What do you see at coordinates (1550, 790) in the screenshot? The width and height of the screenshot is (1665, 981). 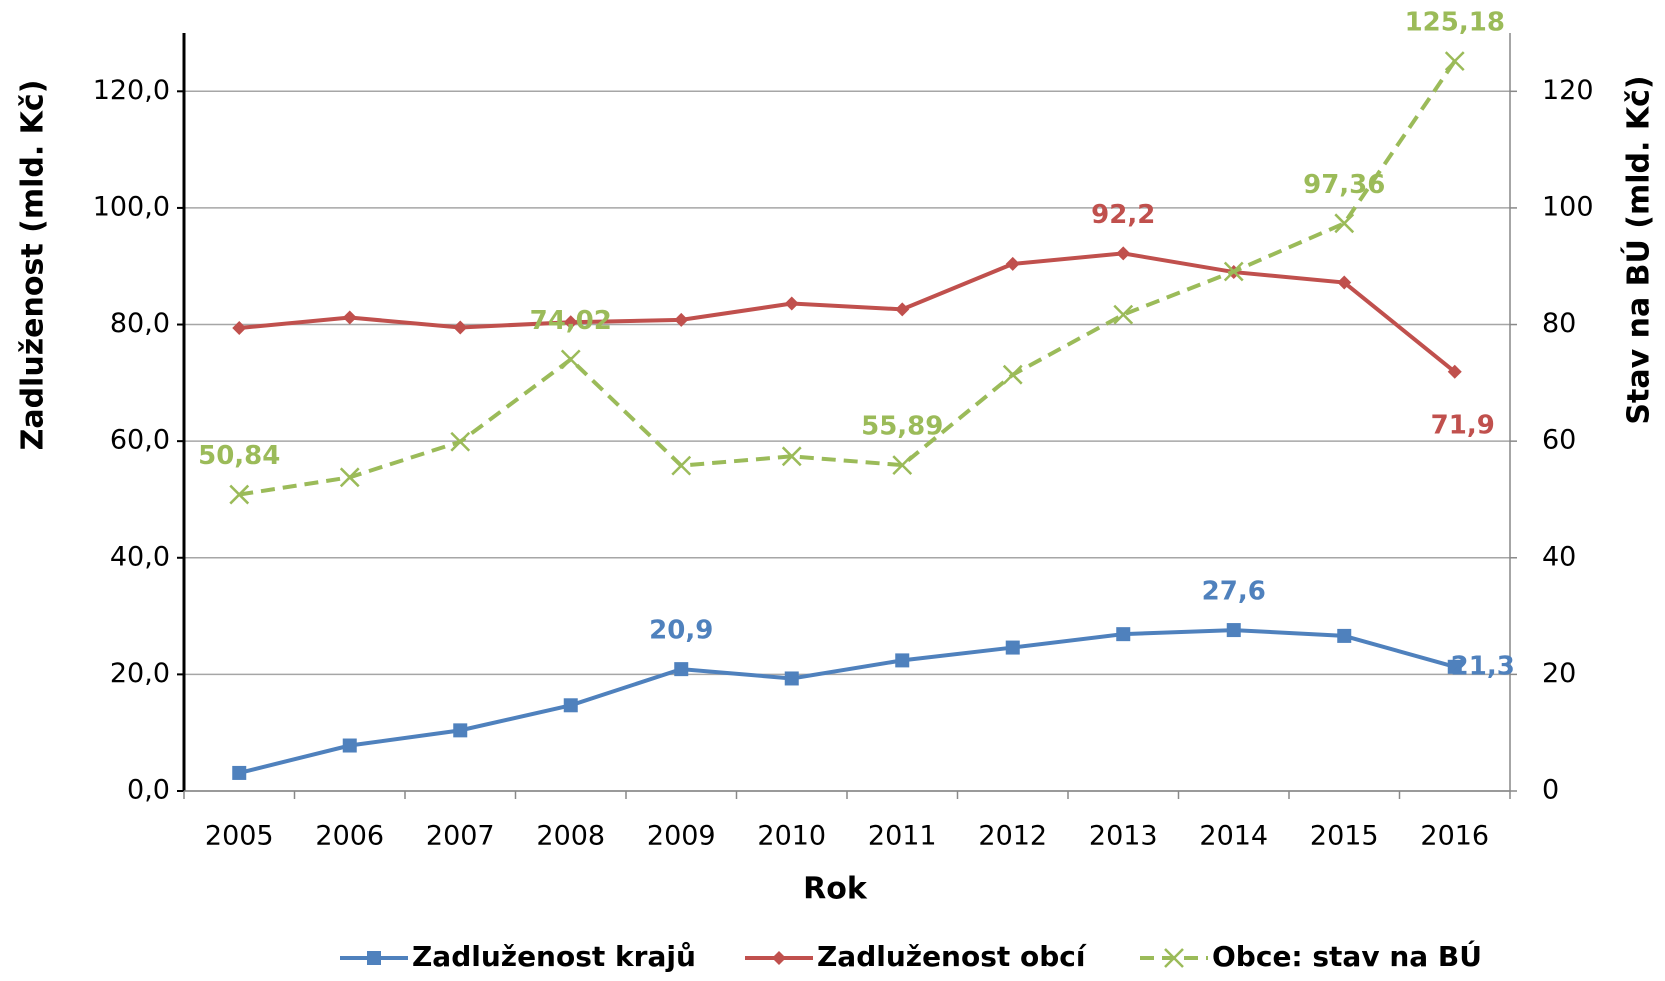 I see `y2-tick-label: 0` at bounding box center [1550, 790].